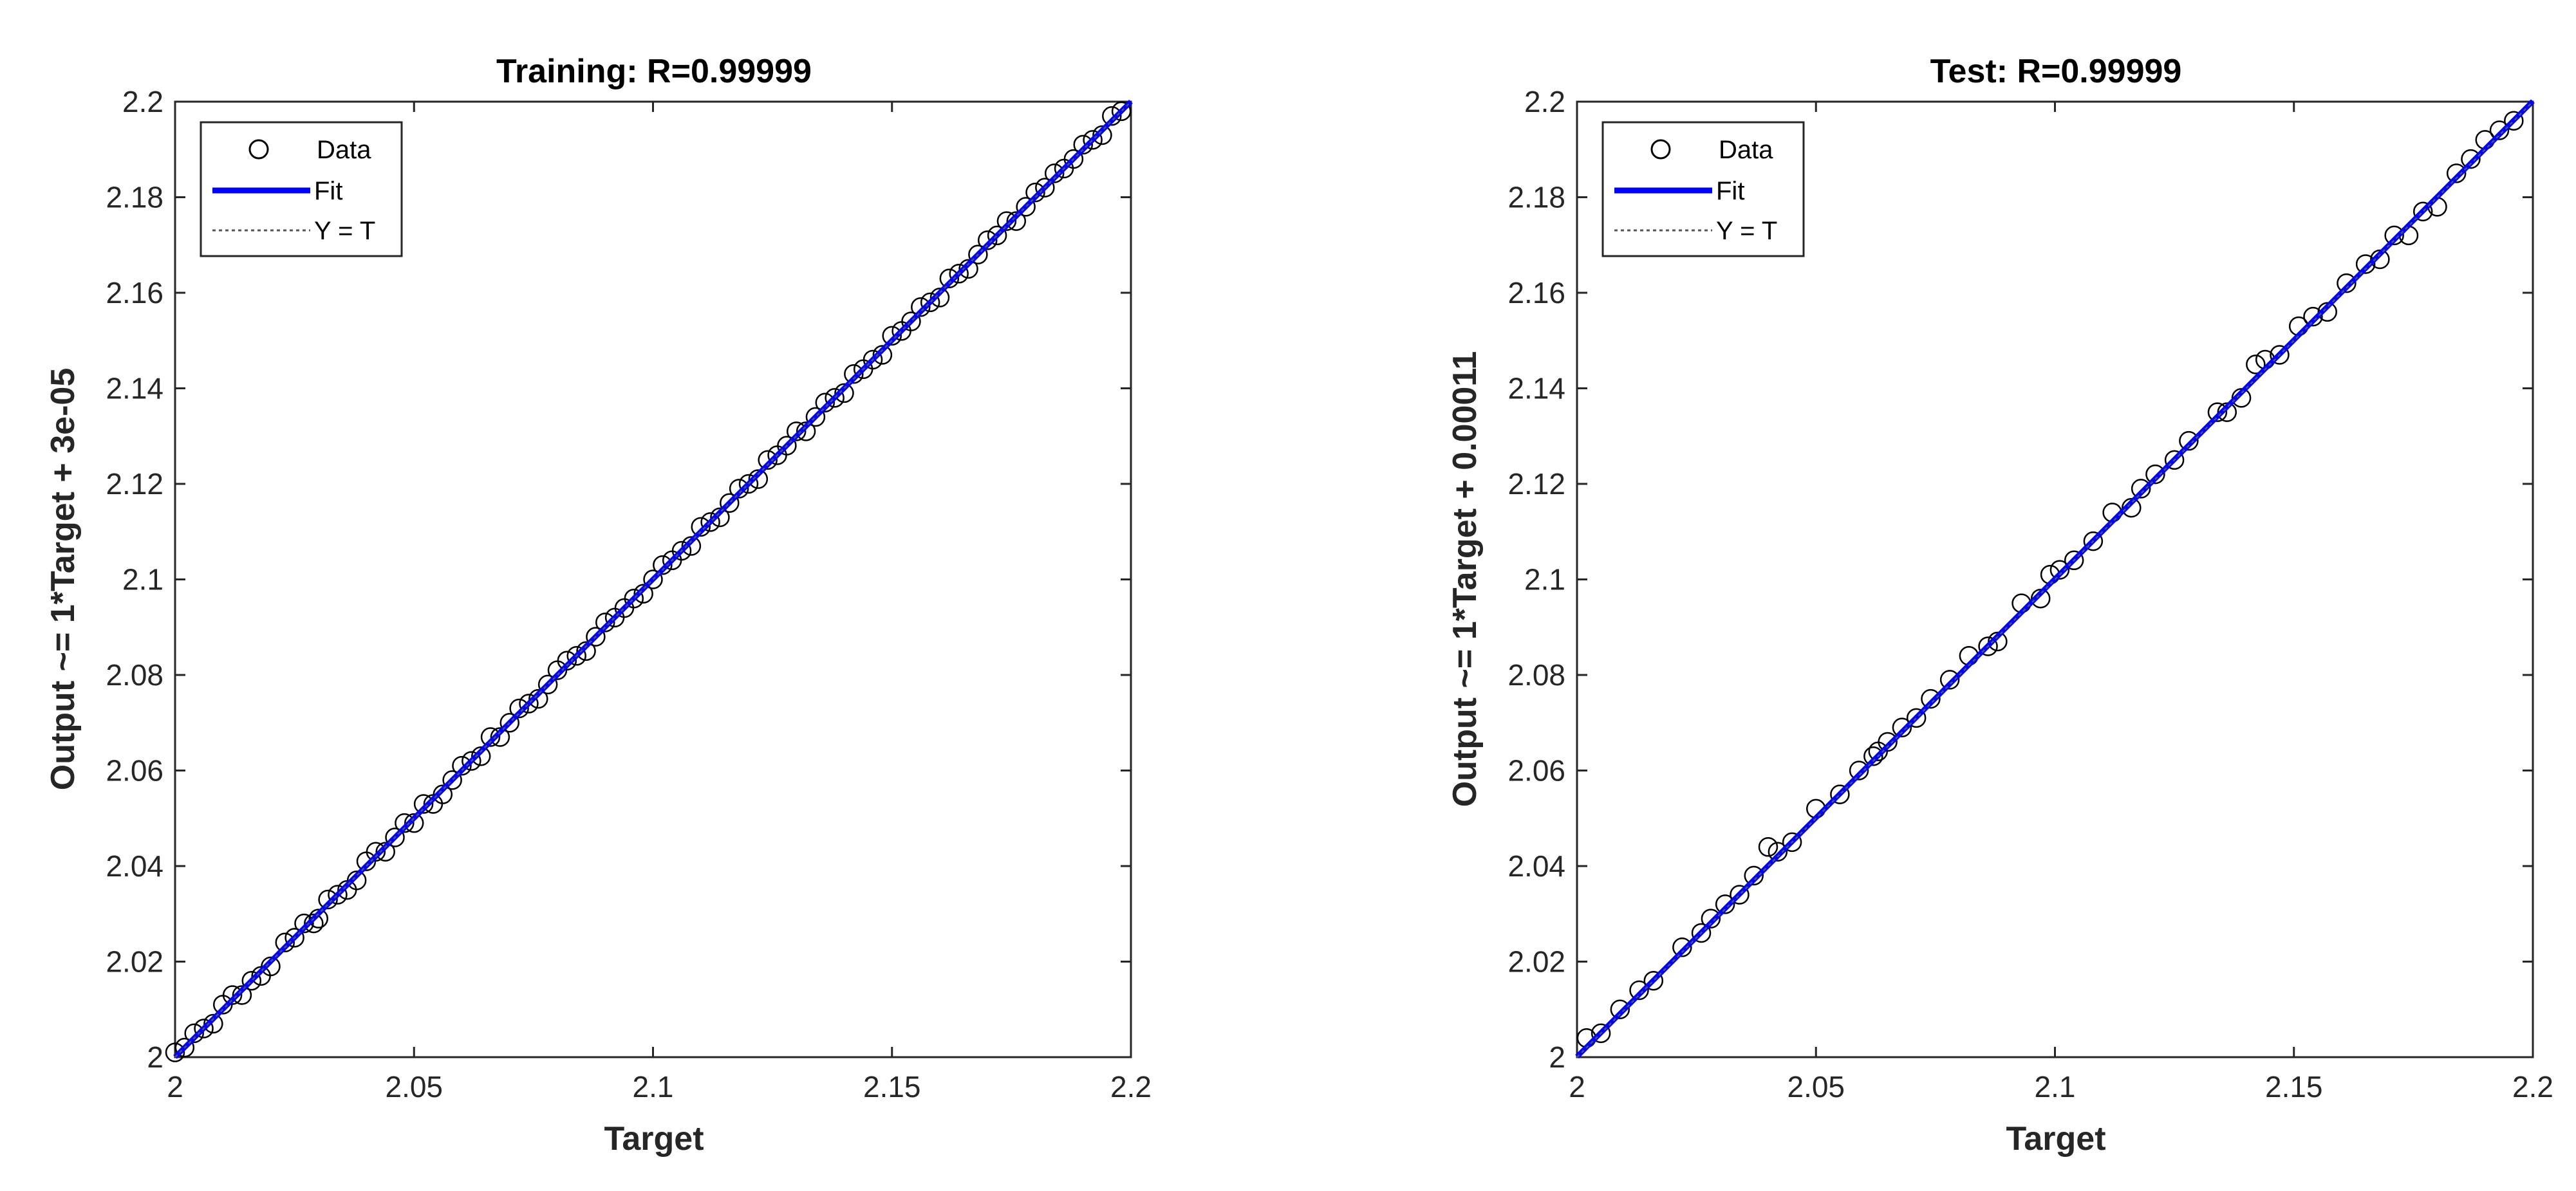  I want to click on training-legend-fit-label: Fit, so click(328, 191).